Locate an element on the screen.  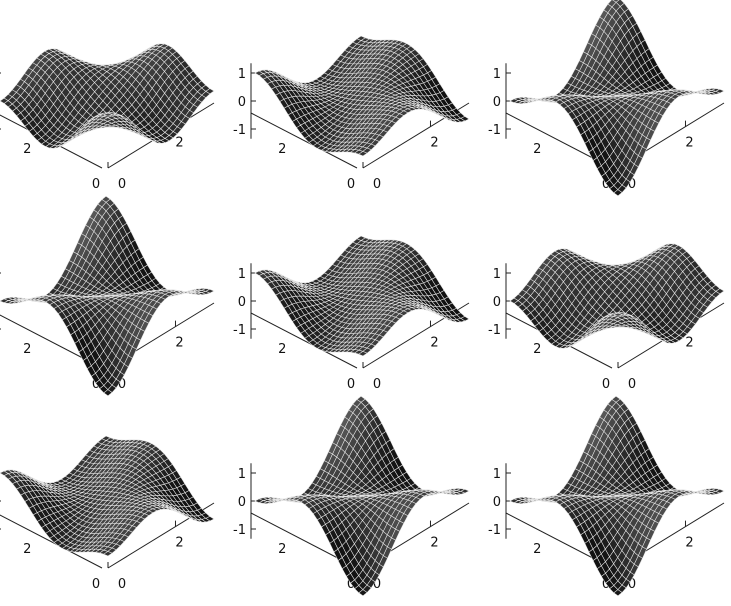
surface-panel-5: 1 0 -1 0 2 0 2 is located at coordinates (351, 313).